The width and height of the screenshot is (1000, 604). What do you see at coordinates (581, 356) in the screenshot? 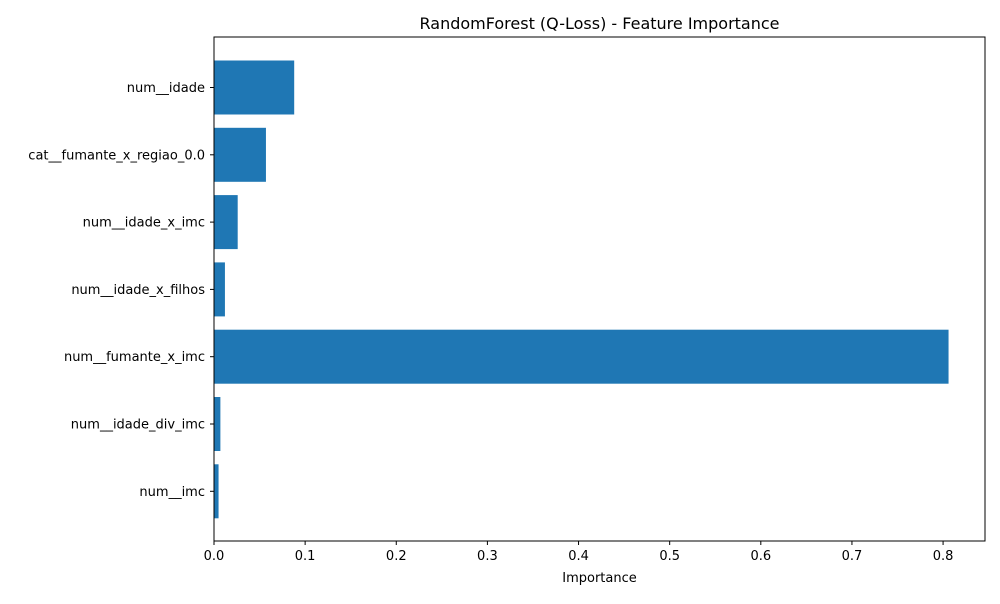
I see `bar-num__fumante_x_imc` at bounding box center [581, 356].